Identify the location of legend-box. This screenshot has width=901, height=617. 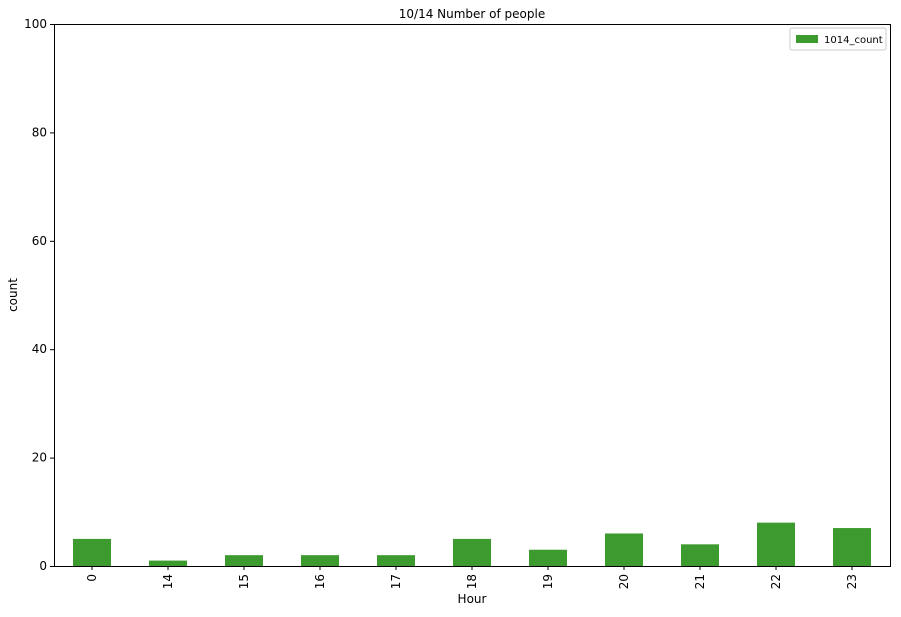
(838, 39).